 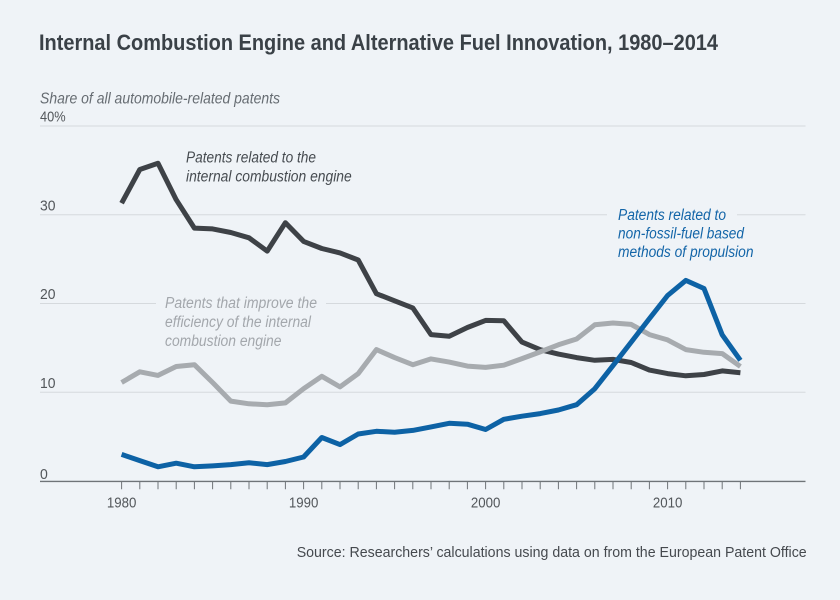 What do you see at coordinates (304, 503) in the screenshot?
I see `svg-text: 1990` at bounding box center [304, 503].